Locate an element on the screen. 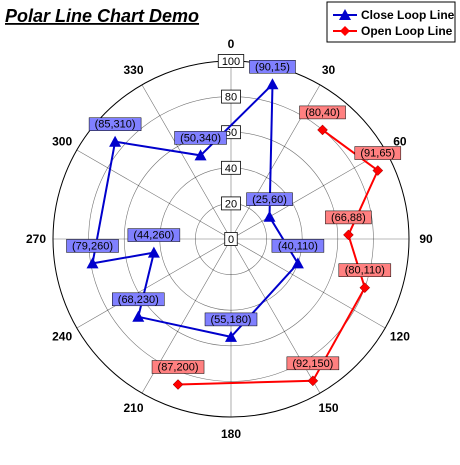  legend-box is located at coordinates (391, 22).